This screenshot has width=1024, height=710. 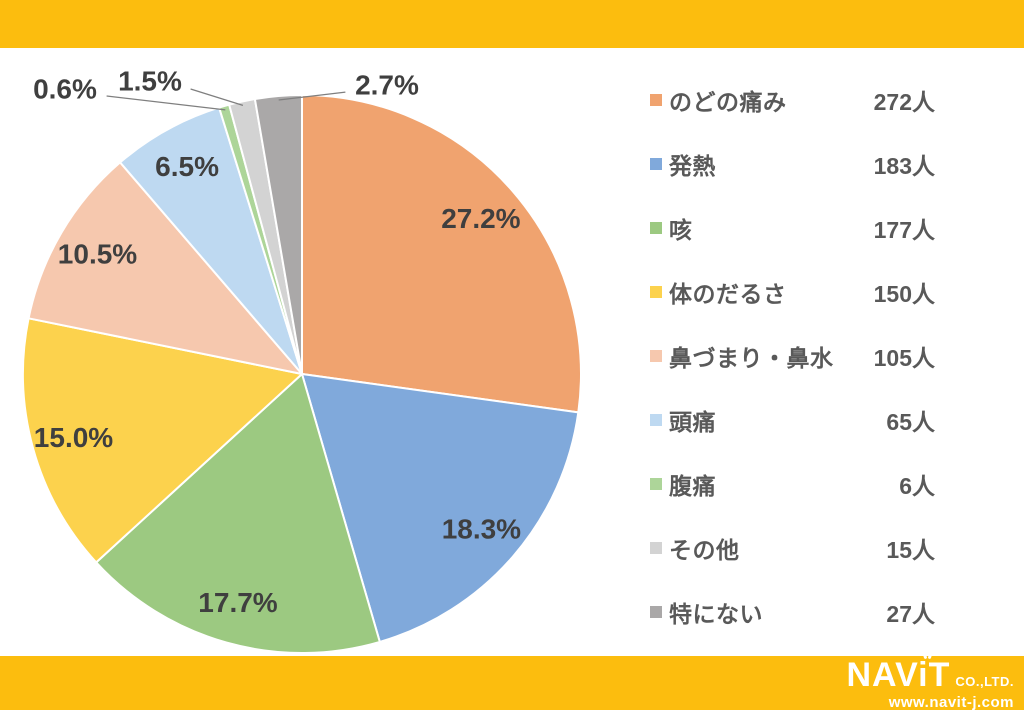 What do you see at coordinates (481, 529) in the screenshot?
I see `pie-percentage-label: 18.3%` at bounding box center [481, 529].